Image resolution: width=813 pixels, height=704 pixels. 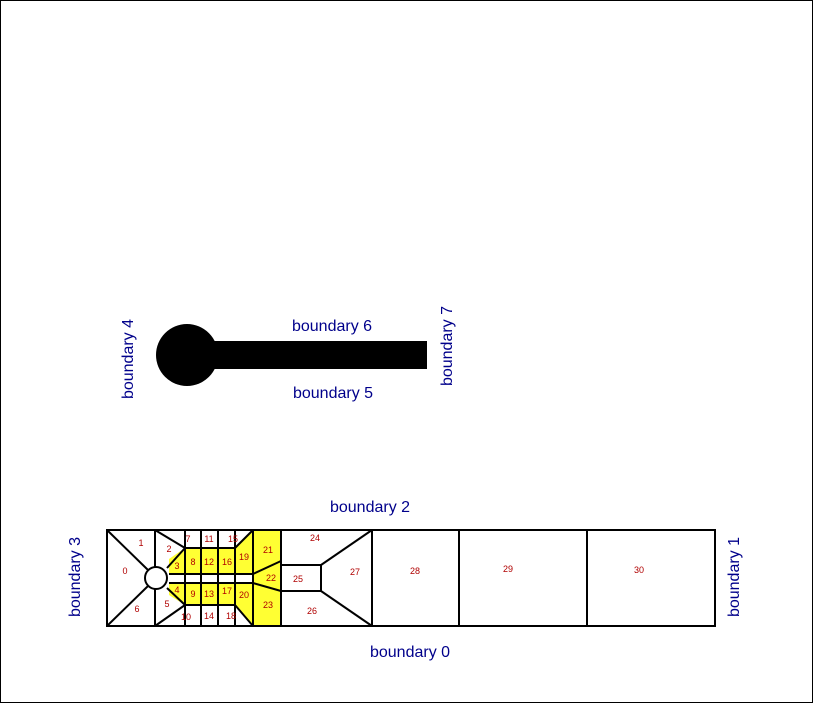 What do you see at coordinates (333, 393) in the screenshot?
I see `boundary-label-5: boundary 5` at bounding box center [333, 393].